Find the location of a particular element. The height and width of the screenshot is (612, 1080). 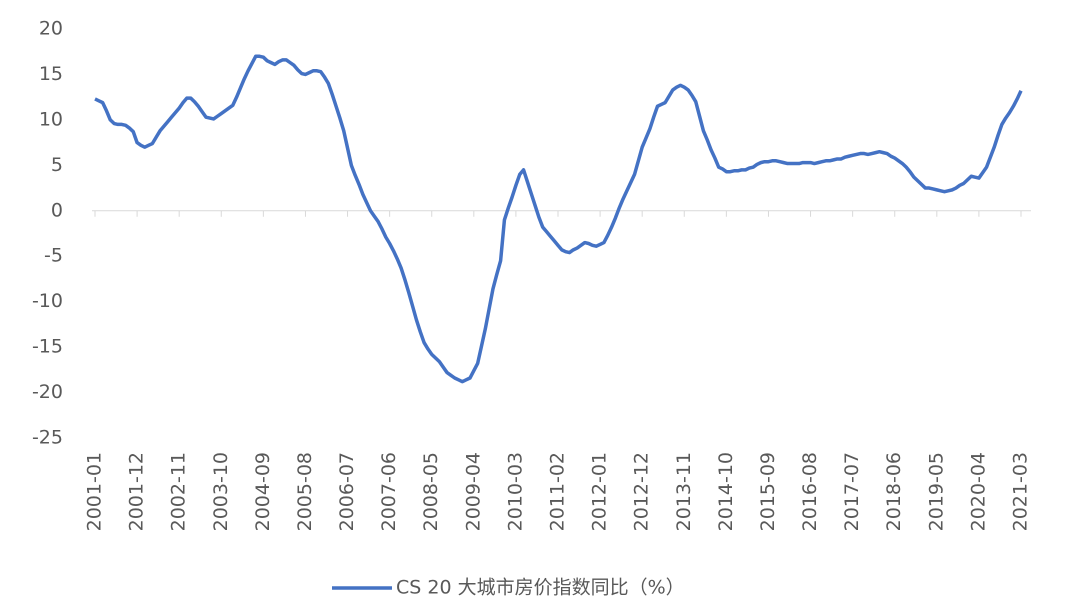

legend-label: CS 20 大城市房价指数同比（%） is located at coordinates (540, 588).